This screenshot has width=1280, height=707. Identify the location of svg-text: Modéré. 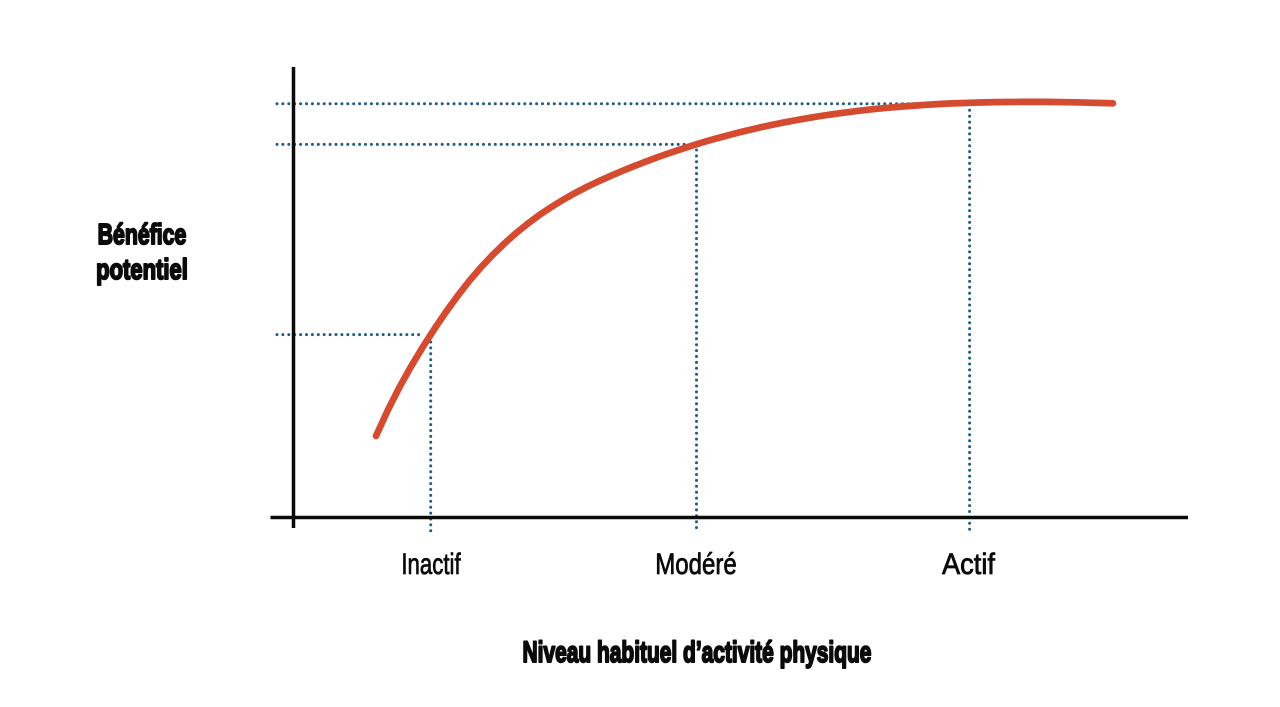
(696, 564).